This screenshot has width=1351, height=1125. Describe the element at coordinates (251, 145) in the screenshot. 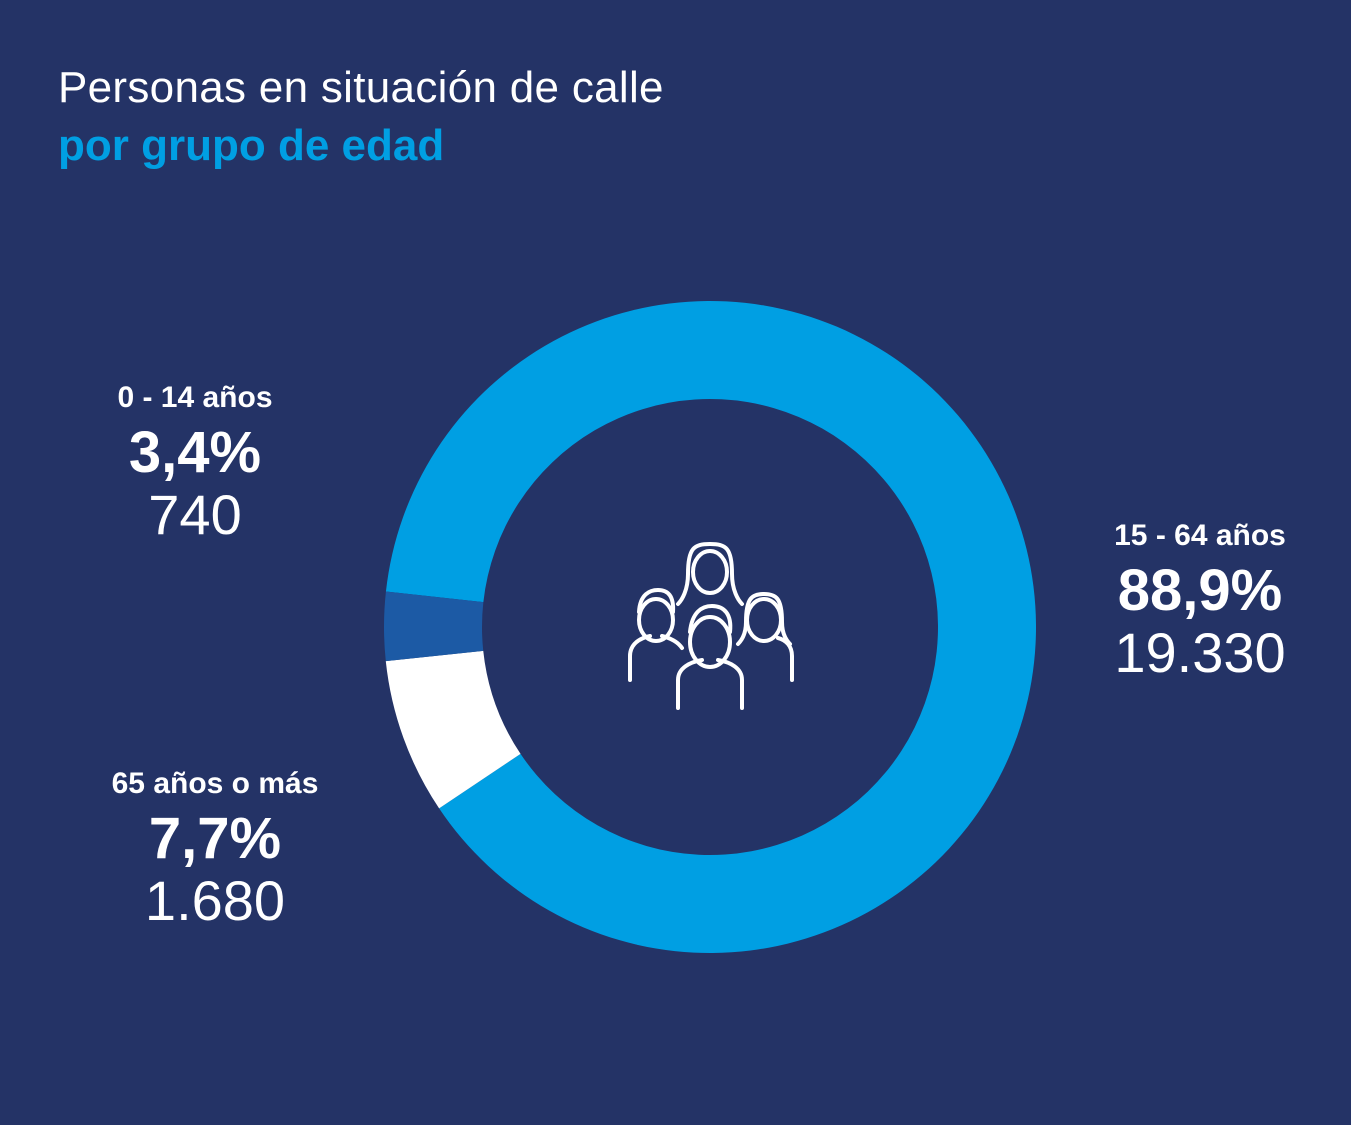

I see `title-line-2: por grupo de edad` at that location.